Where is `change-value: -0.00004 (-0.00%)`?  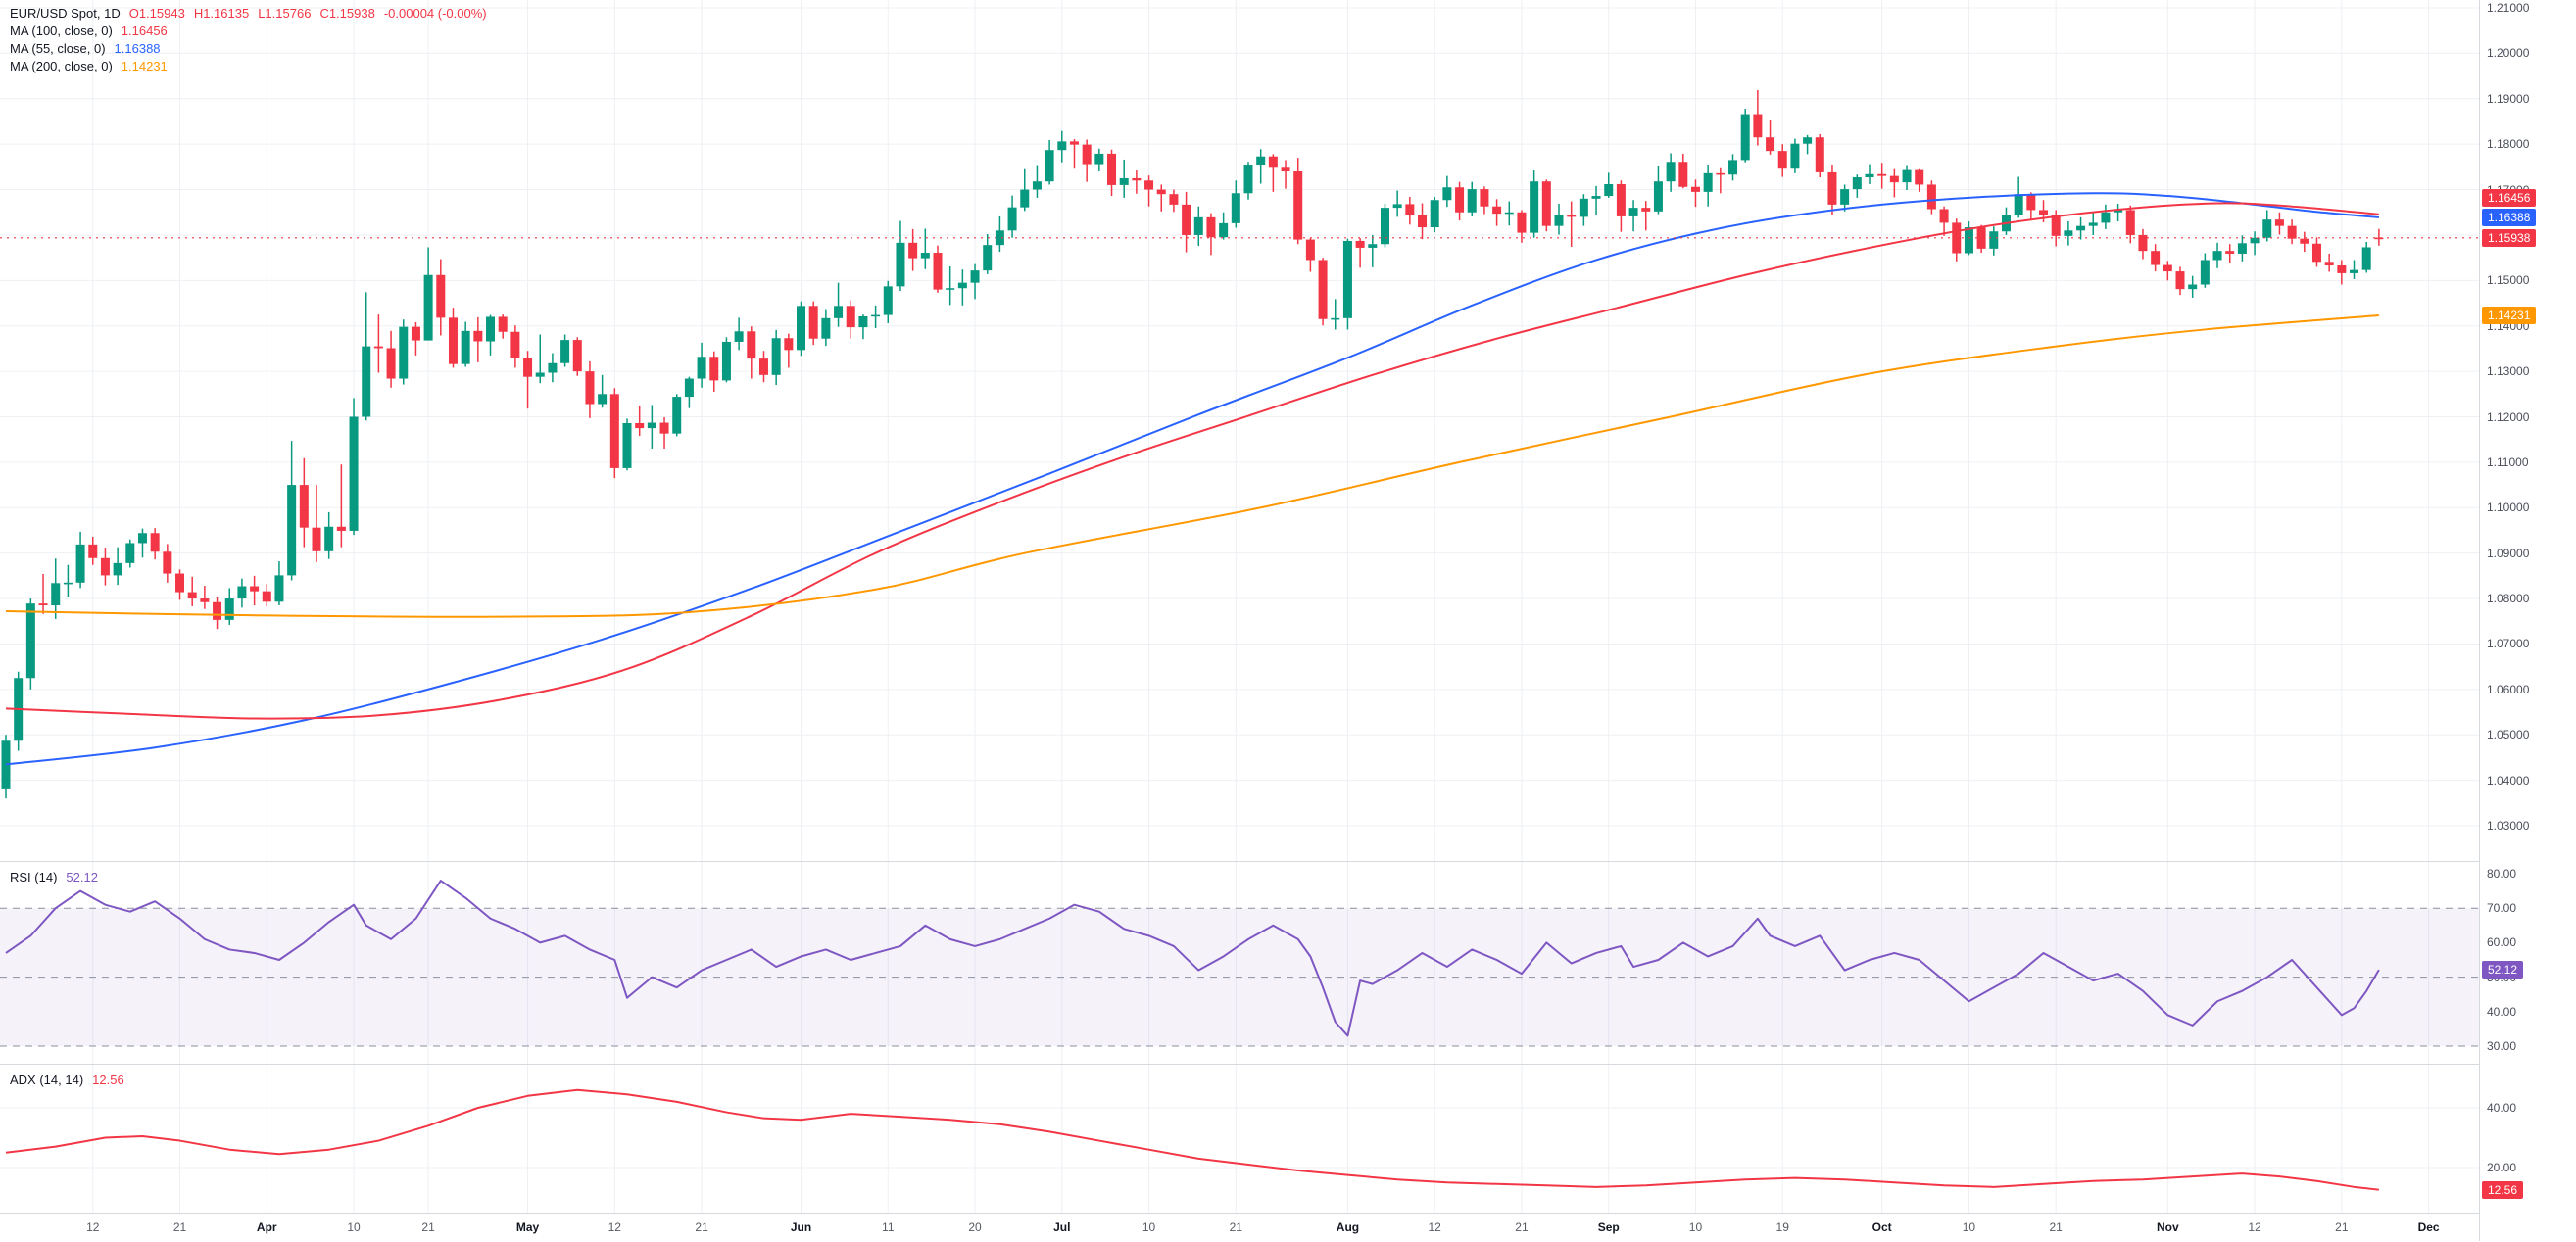 change-value: -0.00004 (-0.00%) is located at coordinates (435, 14).